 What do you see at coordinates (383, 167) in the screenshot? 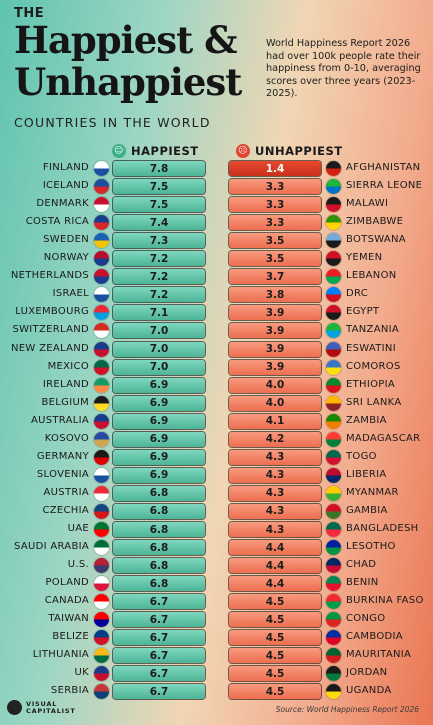
I see `unhappiest-country-name: AFGHANISTAN` at bounding box center [383, 167].